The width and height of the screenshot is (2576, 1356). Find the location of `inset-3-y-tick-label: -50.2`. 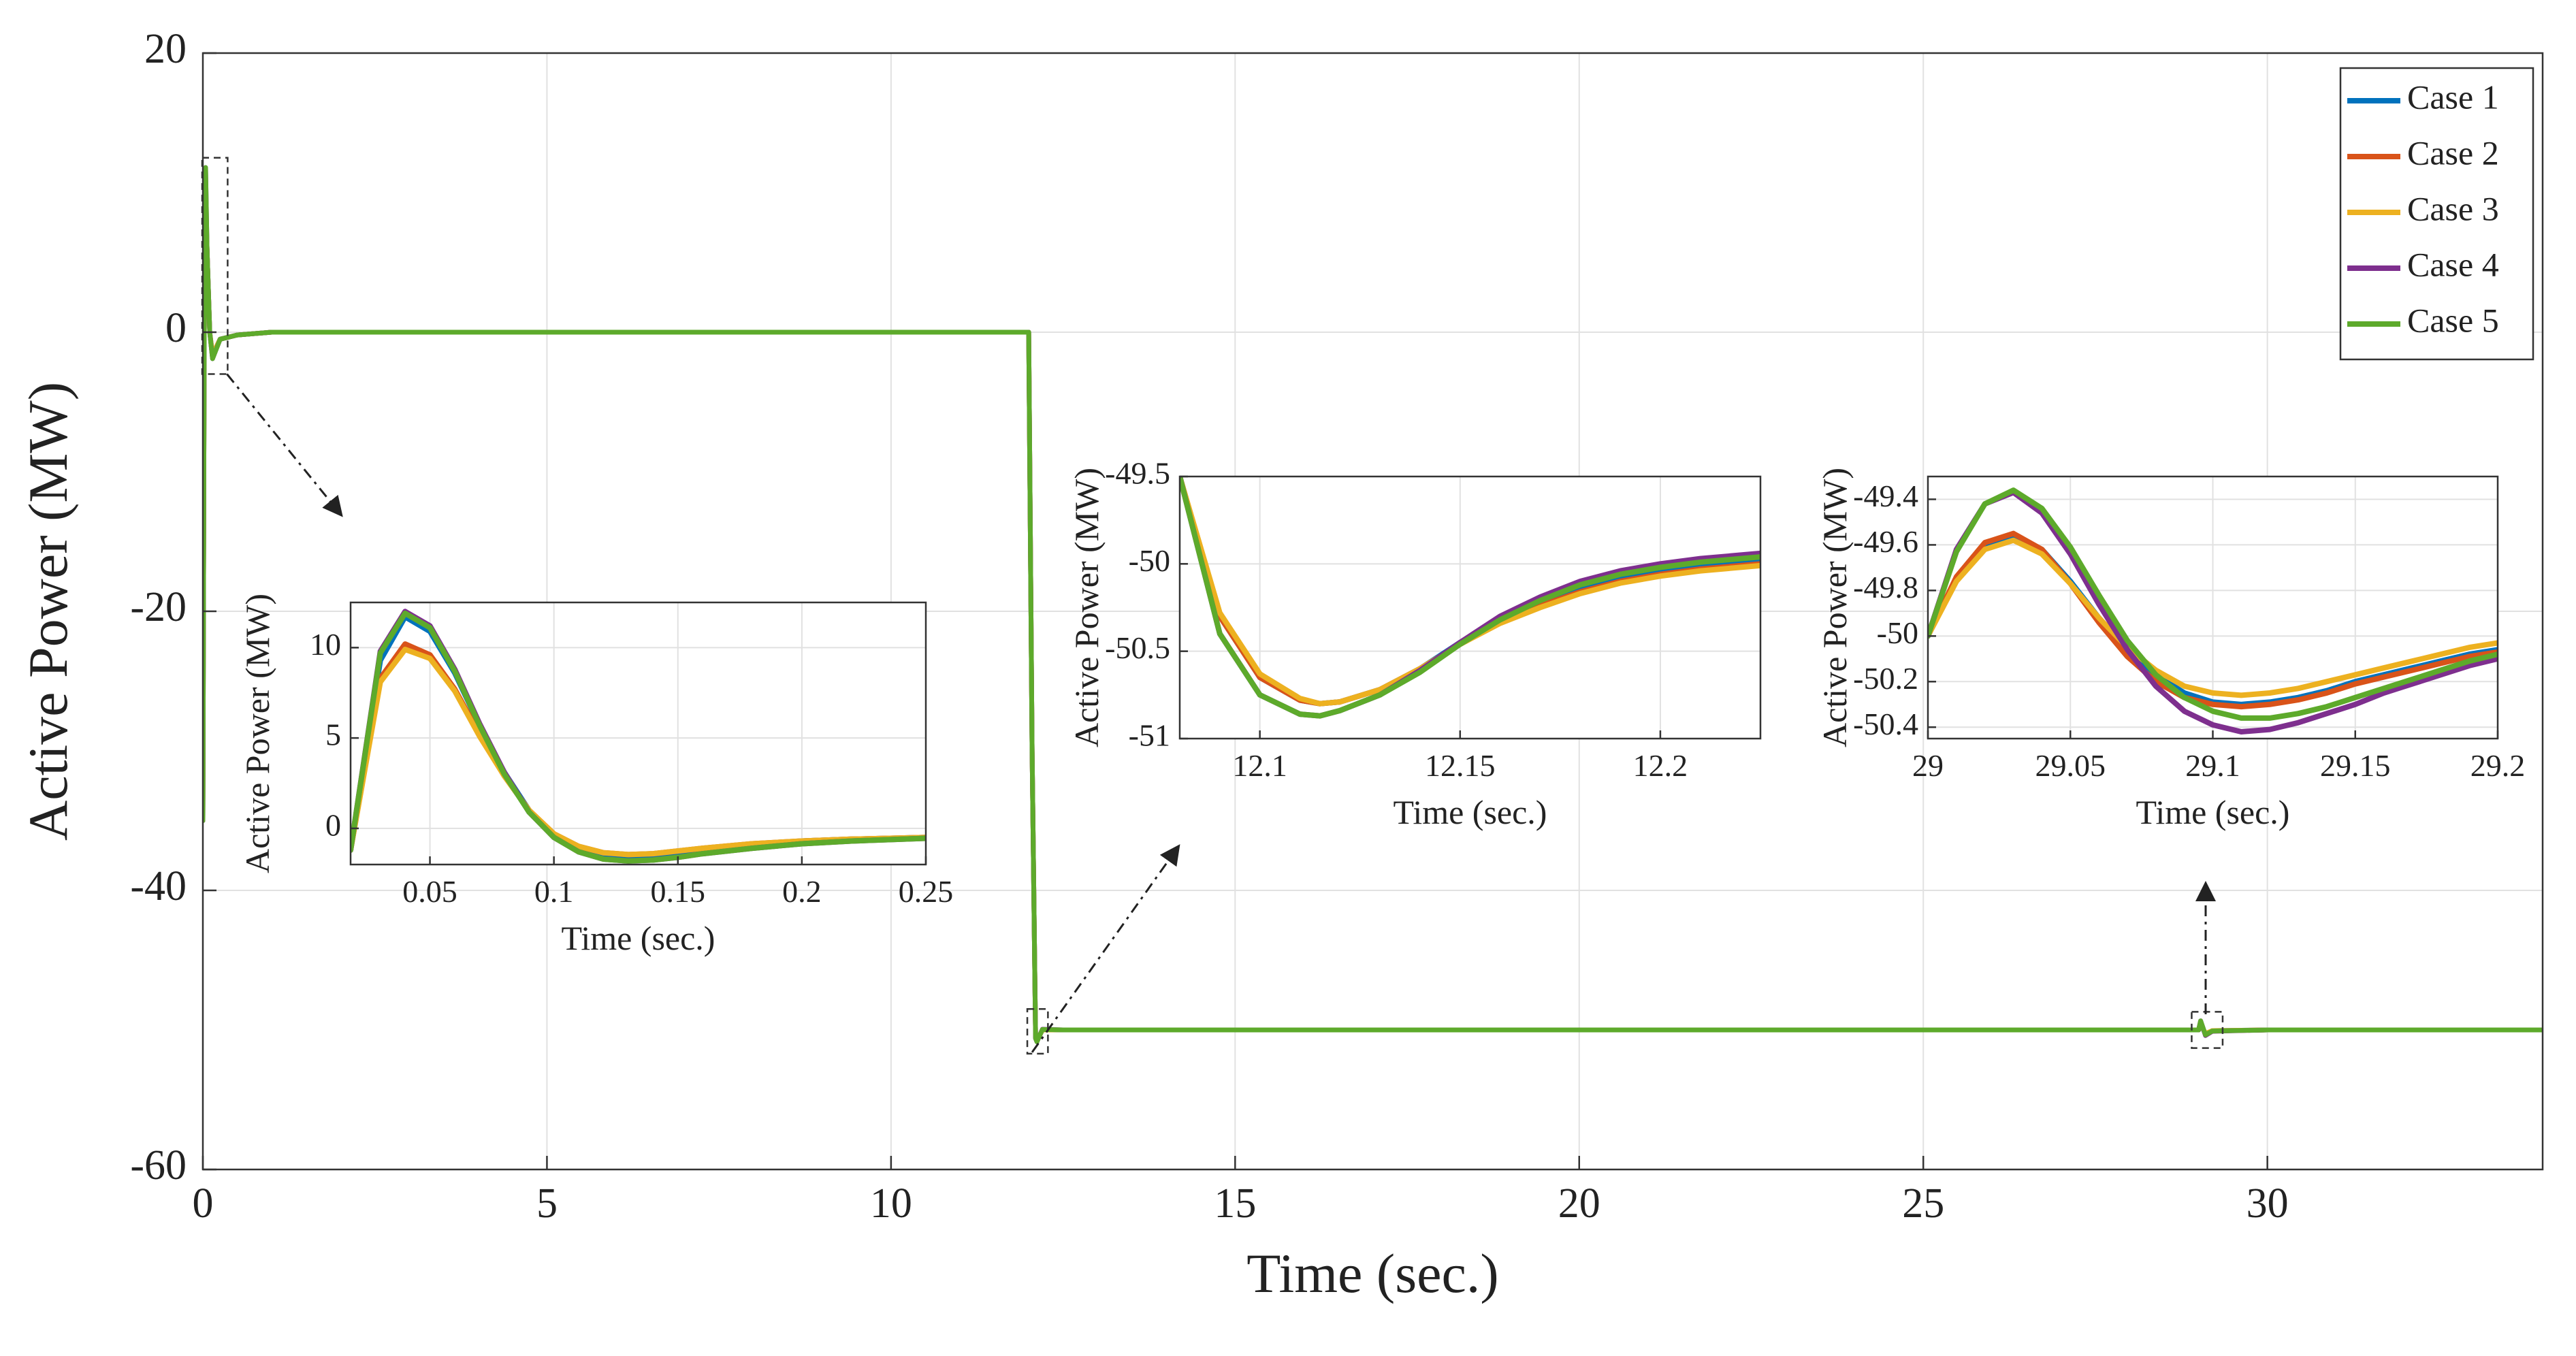

inset-3-y-tick-label: -50.2 is located at coordinates (1886, 679).